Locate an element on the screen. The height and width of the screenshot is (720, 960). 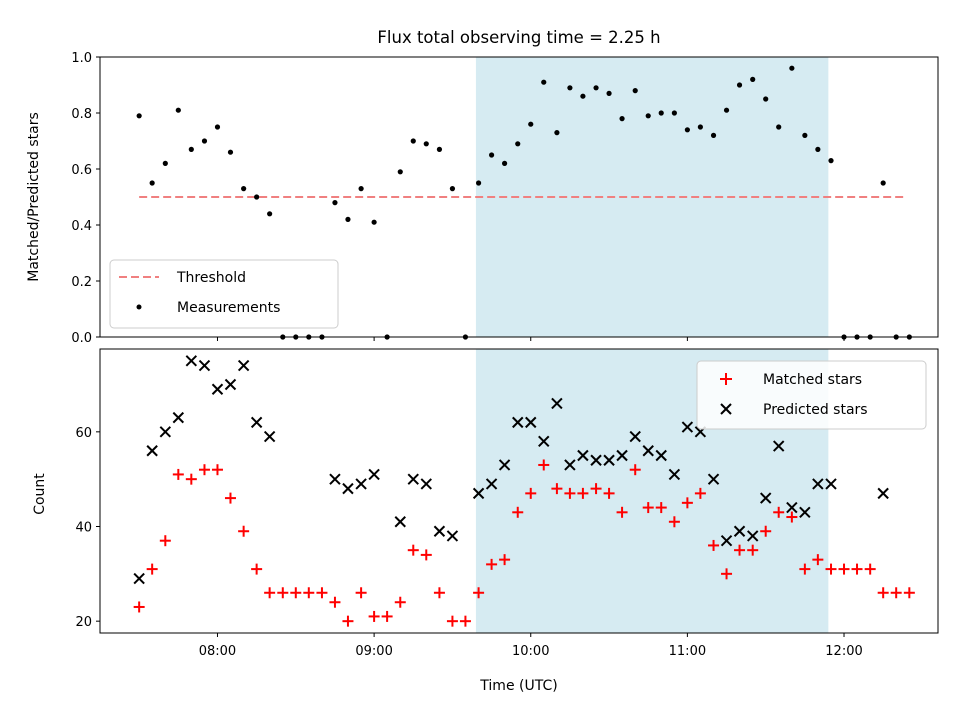
ratio-legend: Threshold Measurements is located at coordinates (224, 294).